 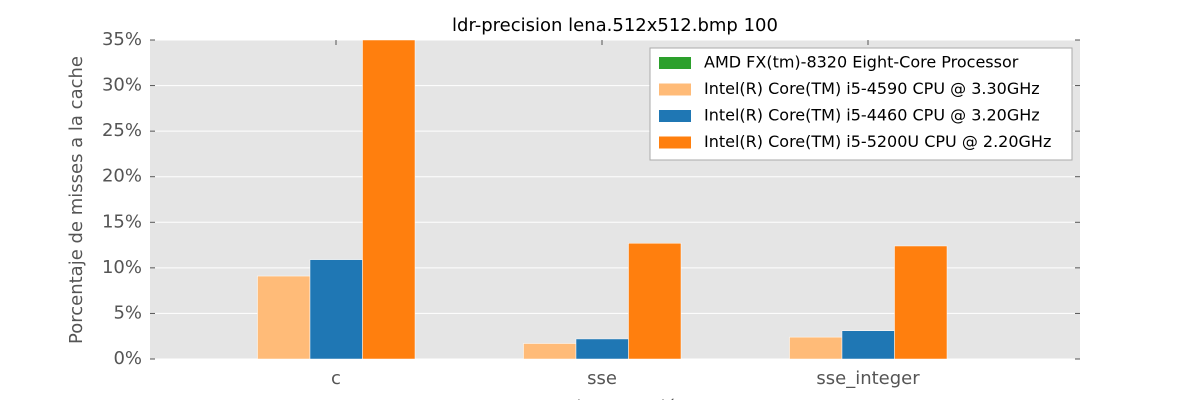 What do you see at coordinates (122, 39) in the screenshot?
I see `y-tick-label: 35%` at bounding box center [122, 39].